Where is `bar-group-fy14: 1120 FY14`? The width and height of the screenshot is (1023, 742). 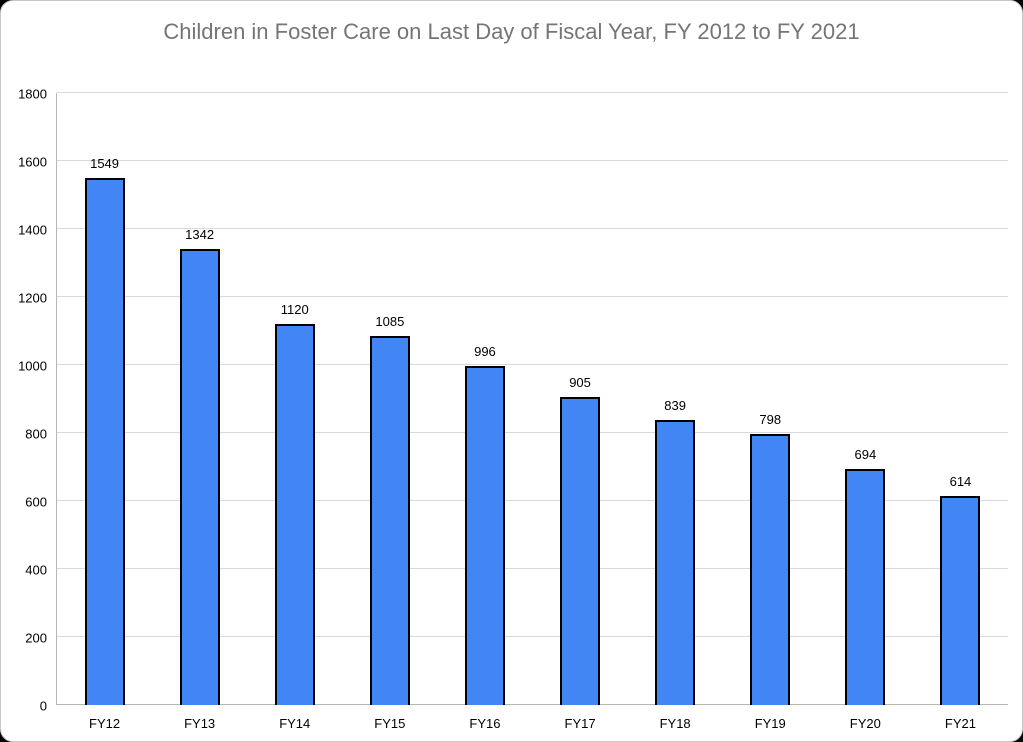 bar-group-fy14: 1120 FY14 is located at coordinates (294, 412).